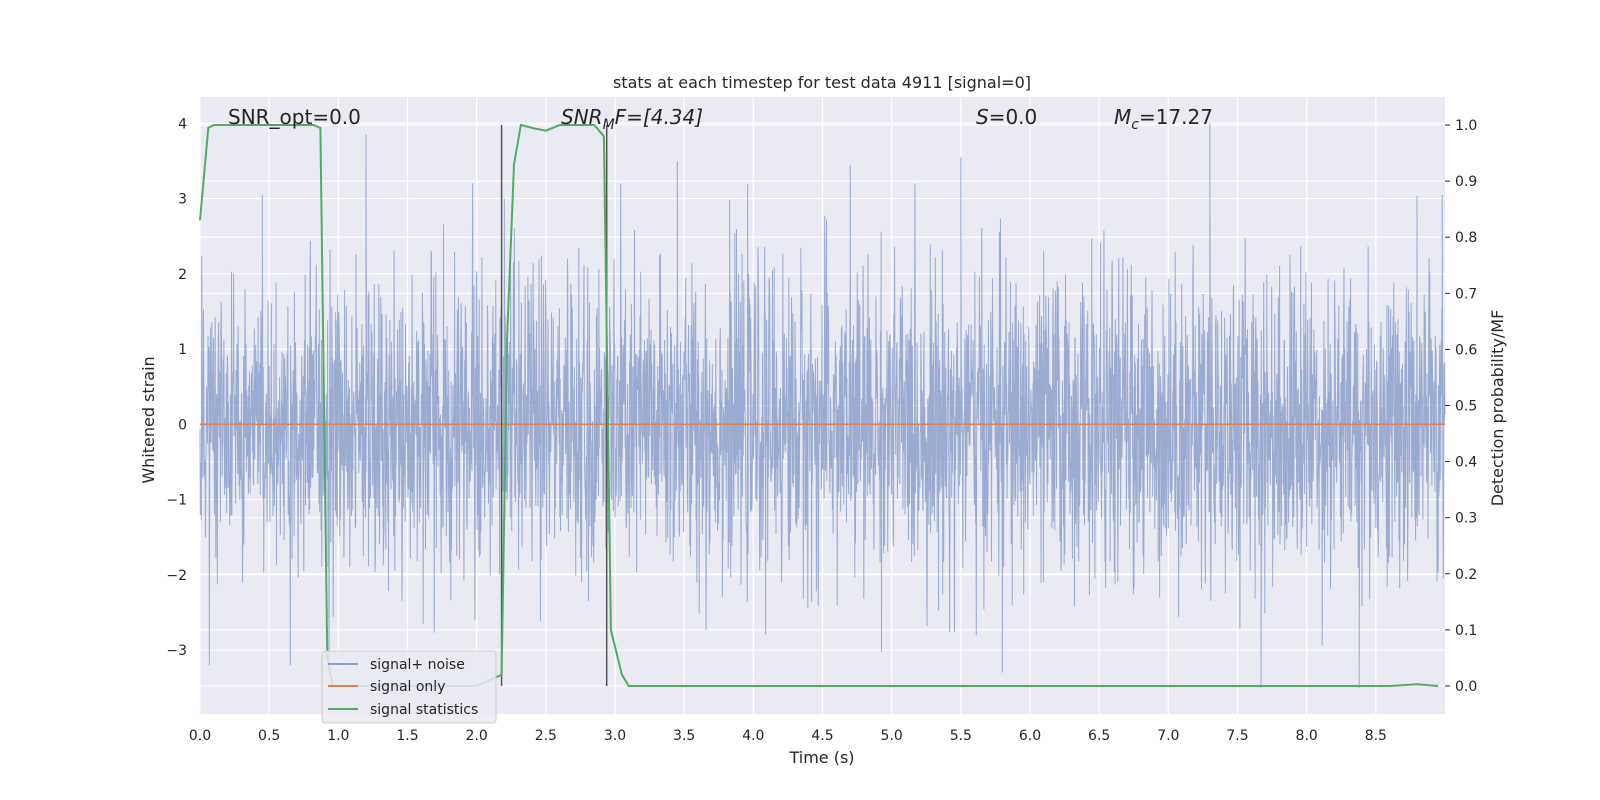 This screenshot has height=800, width=1600. What do you see at coordinates (176, 576) in the screenshot?
I see `y-tick-label: −2` at bounding box center [176, 576].